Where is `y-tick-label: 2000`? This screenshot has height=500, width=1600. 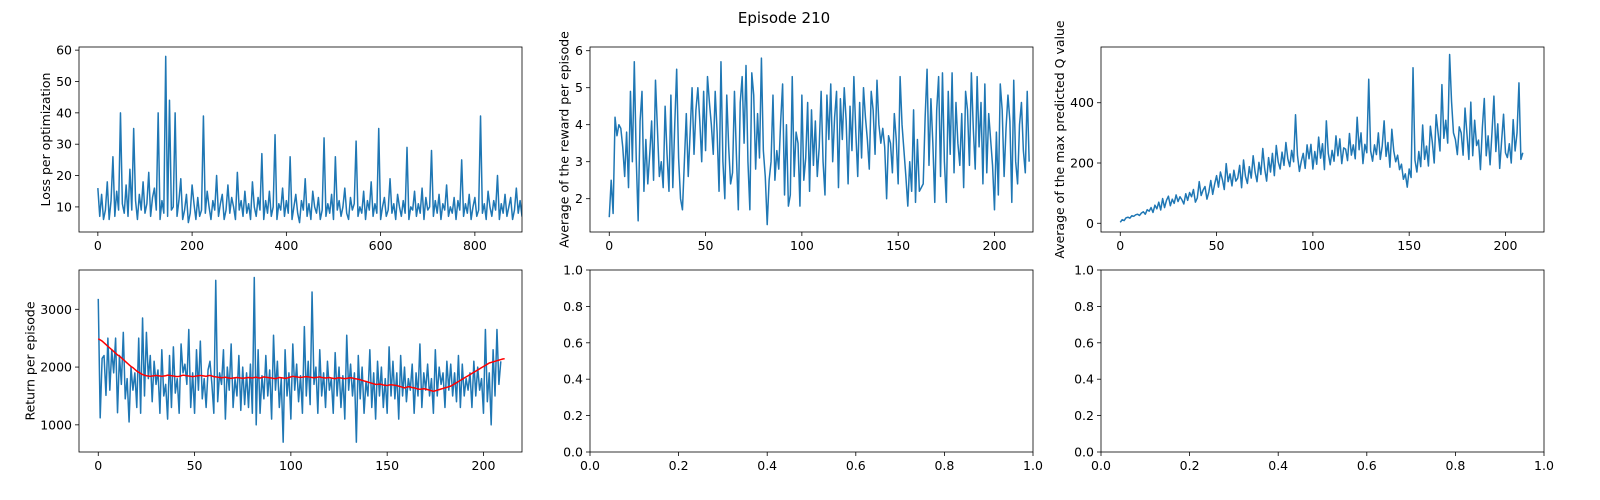 y-tick-label: 2000 is located at coordinates (56, 367).